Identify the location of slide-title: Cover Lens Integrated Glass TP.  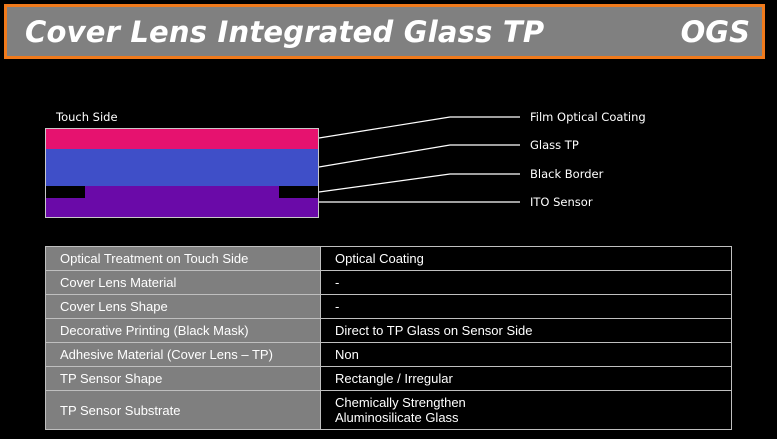
(285, 32).